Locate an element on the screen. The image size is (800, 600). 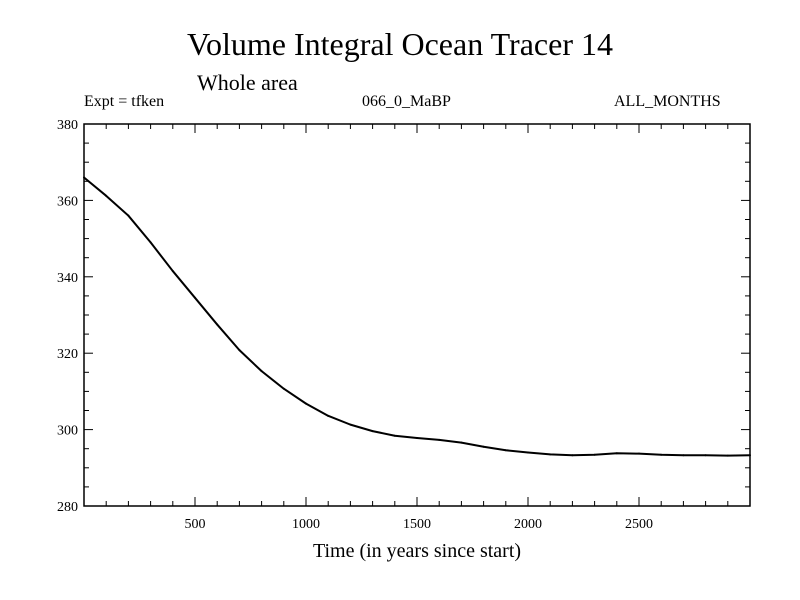
x-tick-label: 2000 is located at coordinates (528, 524).